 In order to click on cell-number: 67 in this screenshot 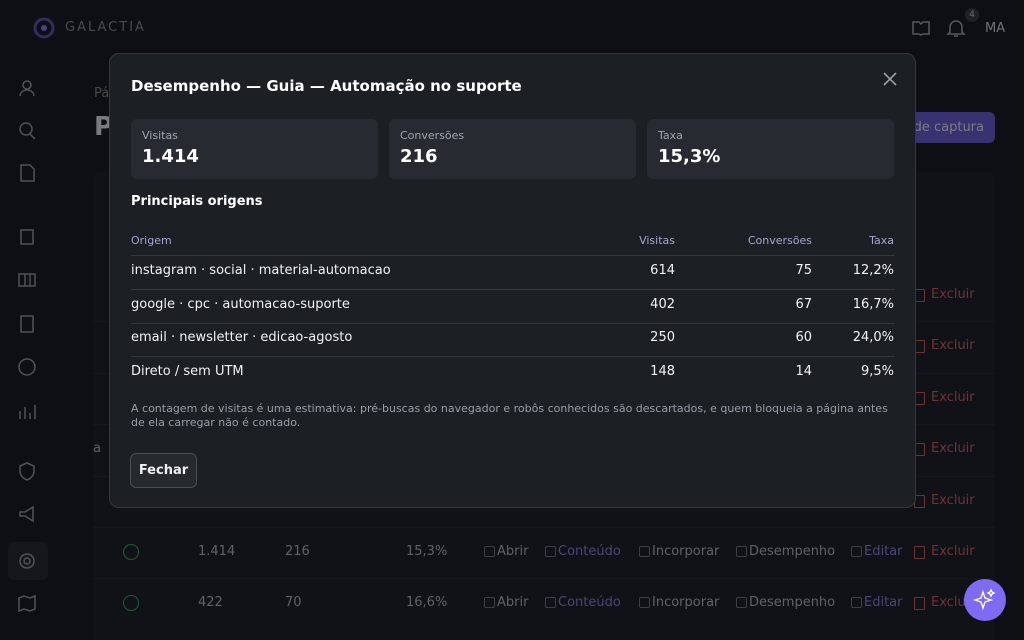, I will do `click(803, 304)`.